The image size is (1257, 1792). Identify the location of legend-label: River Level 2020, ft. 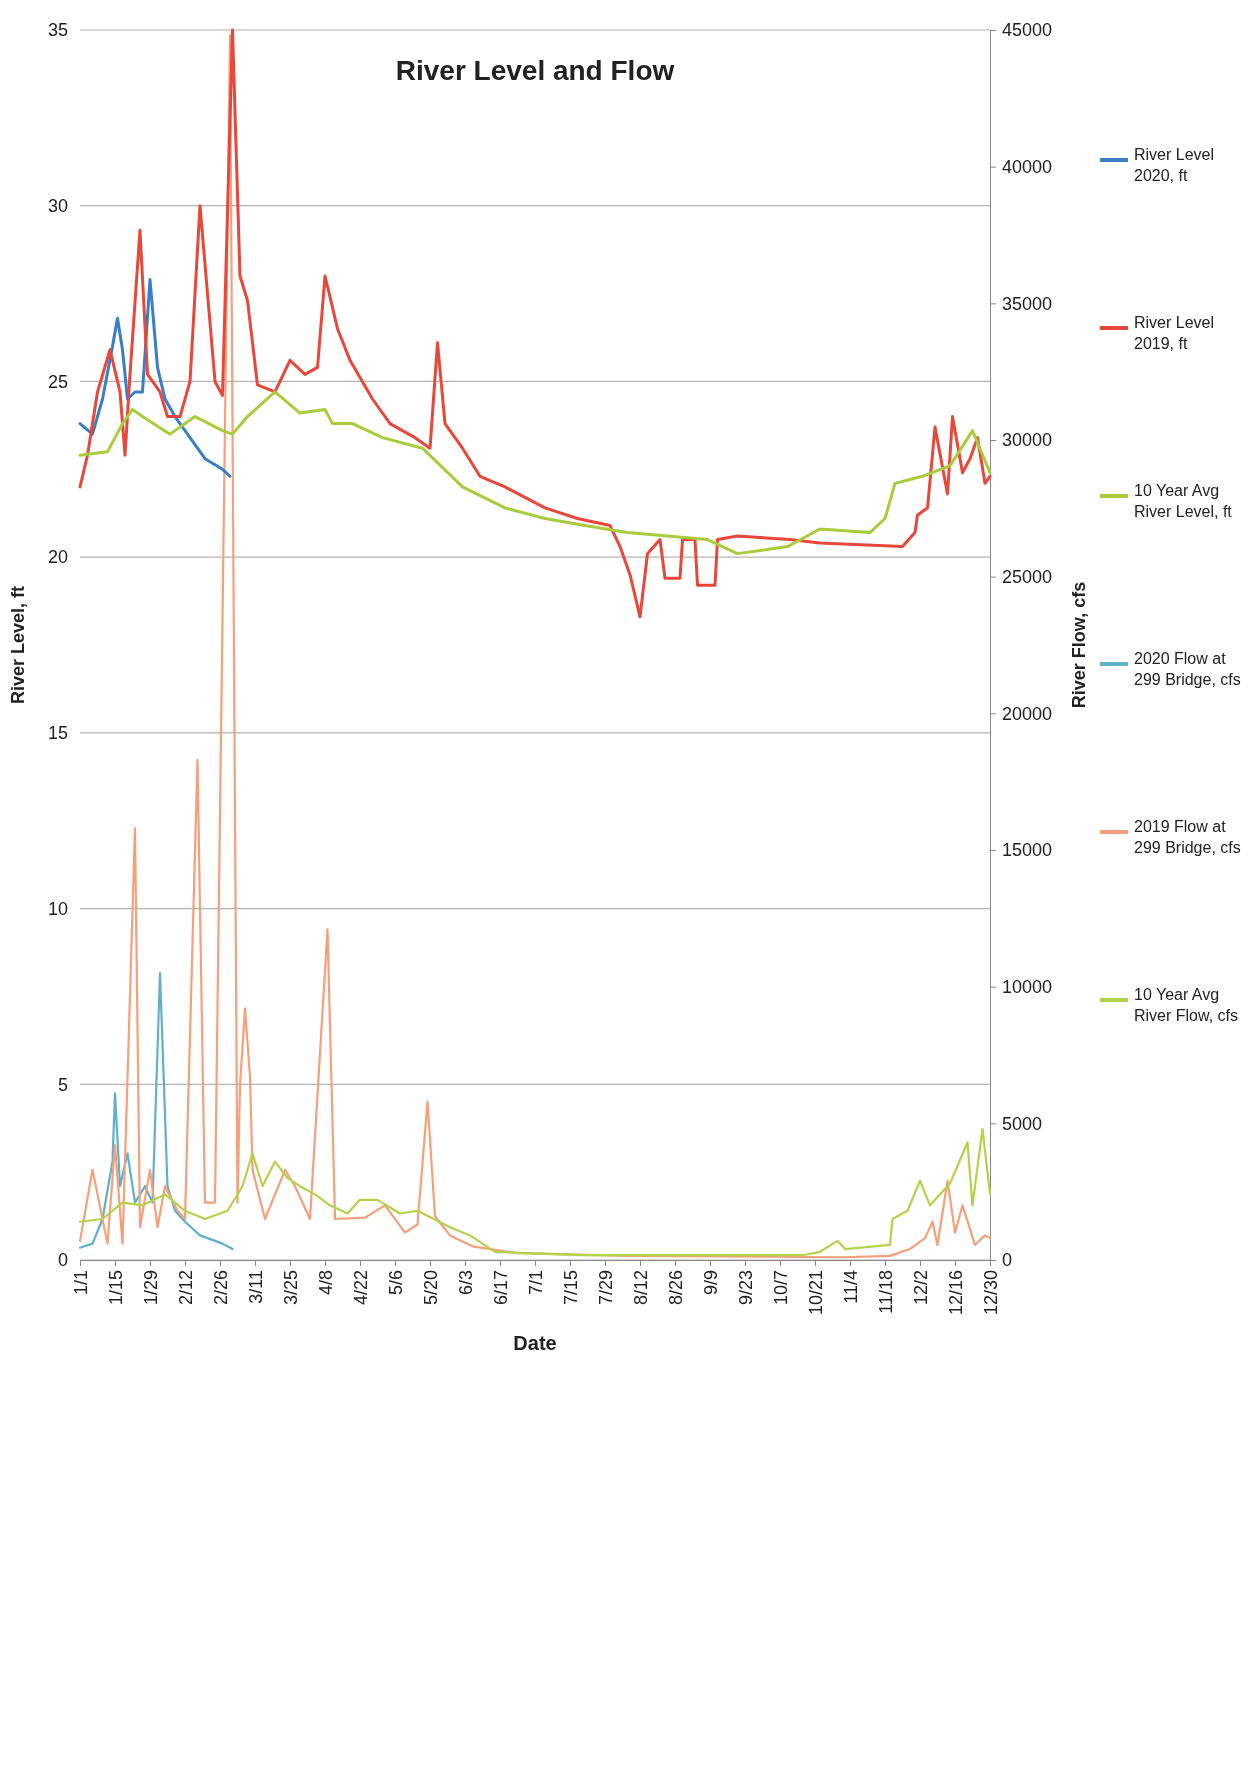
(1174, 165).